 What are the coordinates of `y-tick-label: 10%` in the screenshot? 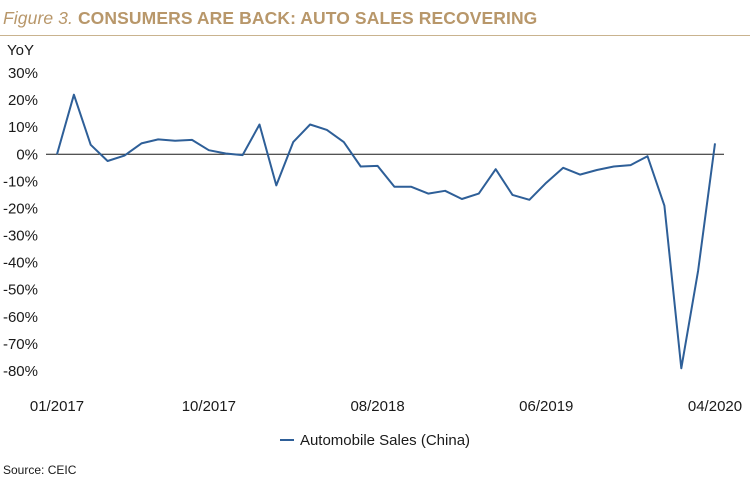 It's located at (23, 127).